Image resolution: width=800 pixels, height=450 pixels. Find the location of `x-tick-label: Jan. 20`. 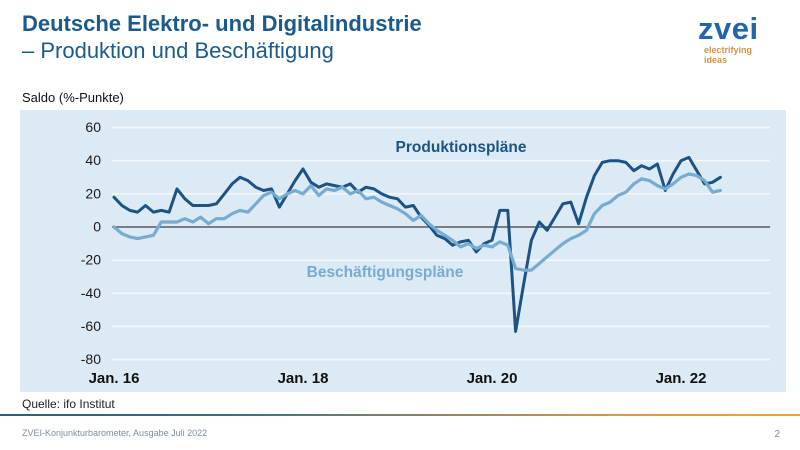

x-tick-label: Jan. 20 is located at coordinates (492, 378).